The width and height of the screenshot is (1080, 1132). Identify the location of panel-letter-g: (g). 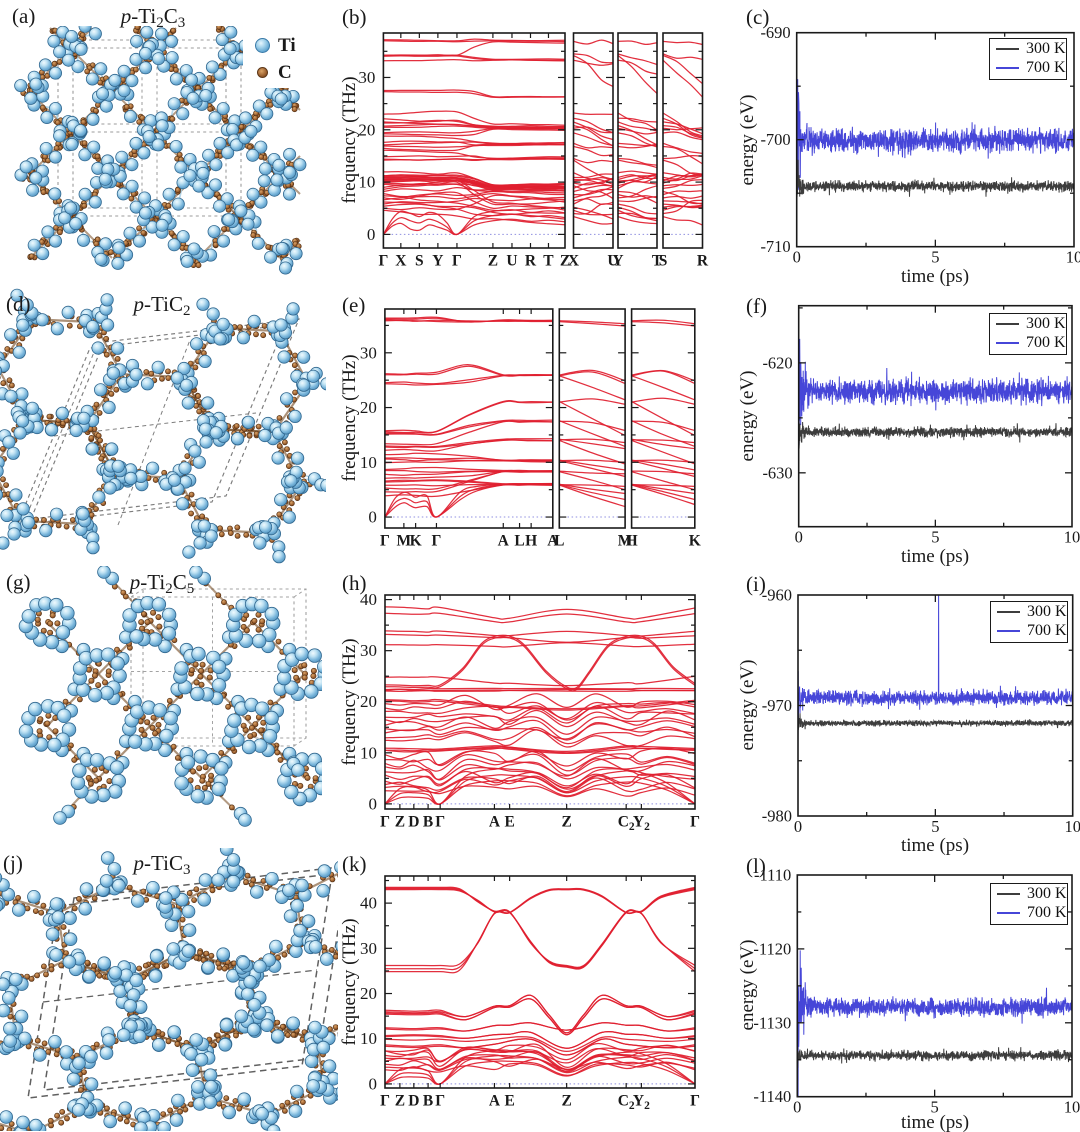
(18, 582).